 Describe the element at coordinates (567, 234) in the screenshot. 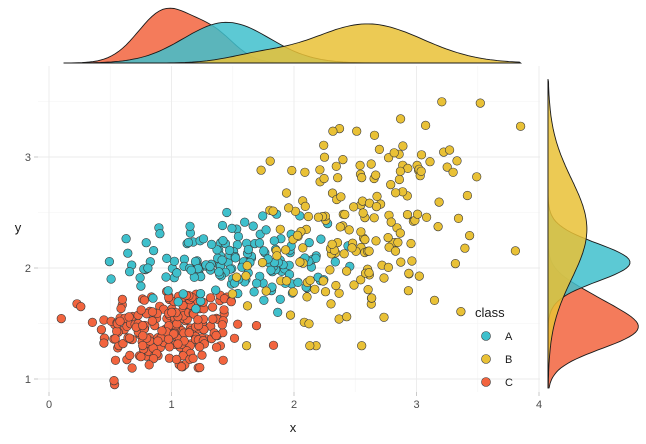

I see `right-density-b` at that location.